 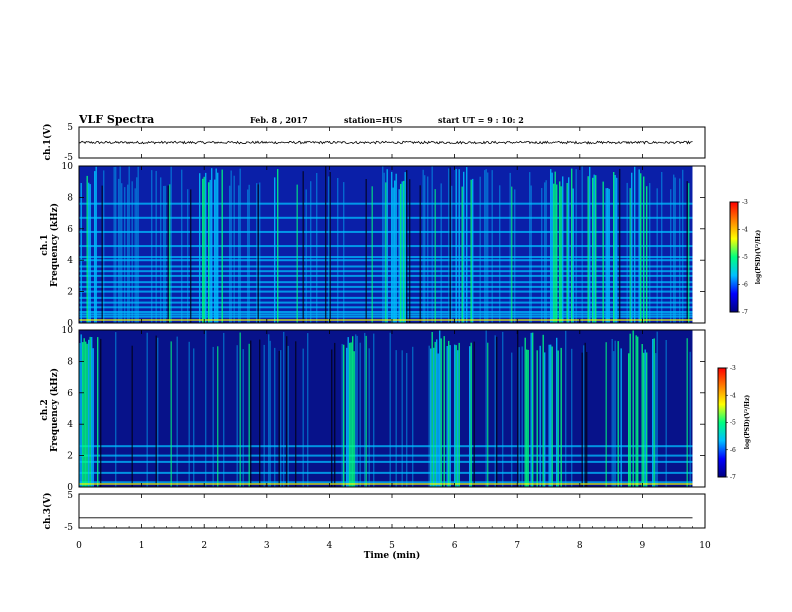 What do you see at coordinates (54, 410) in the screenshot?
I see `ch2-frequency-ylabel: Frequency (kHz)` at bounding box center [54, 410].